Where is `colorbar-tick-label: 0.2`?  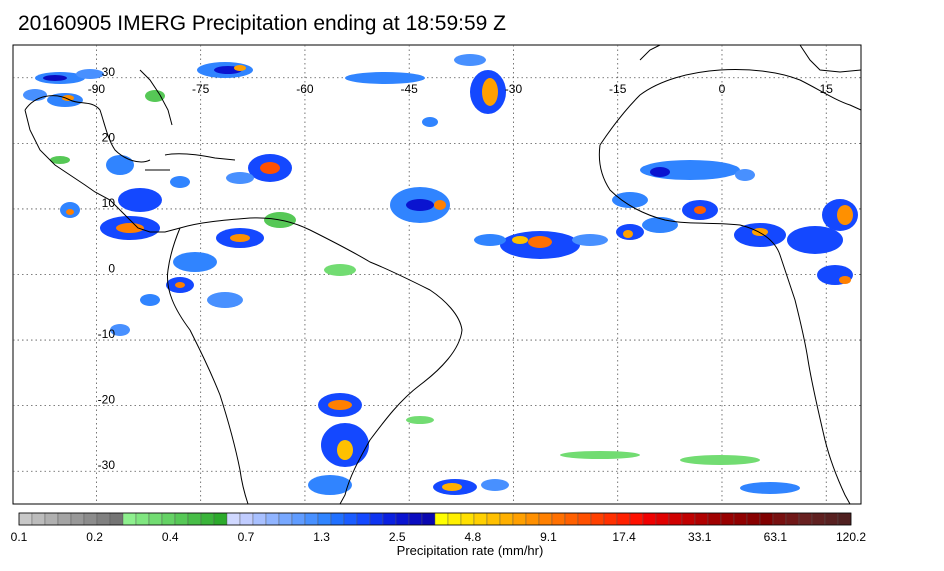
colorbar-tick-label: 0.2 is located at coordinates (94, 537).